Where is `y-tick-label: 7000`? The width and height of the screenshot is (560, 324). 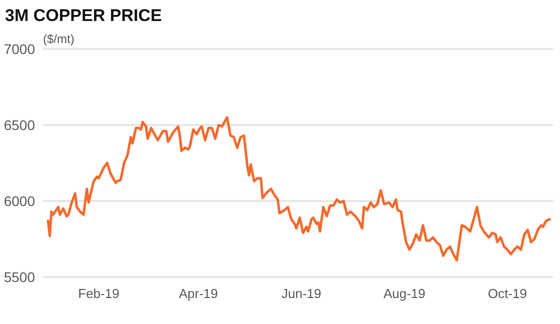
y-tick-label: 7000 is located at coordinates (20, 49).